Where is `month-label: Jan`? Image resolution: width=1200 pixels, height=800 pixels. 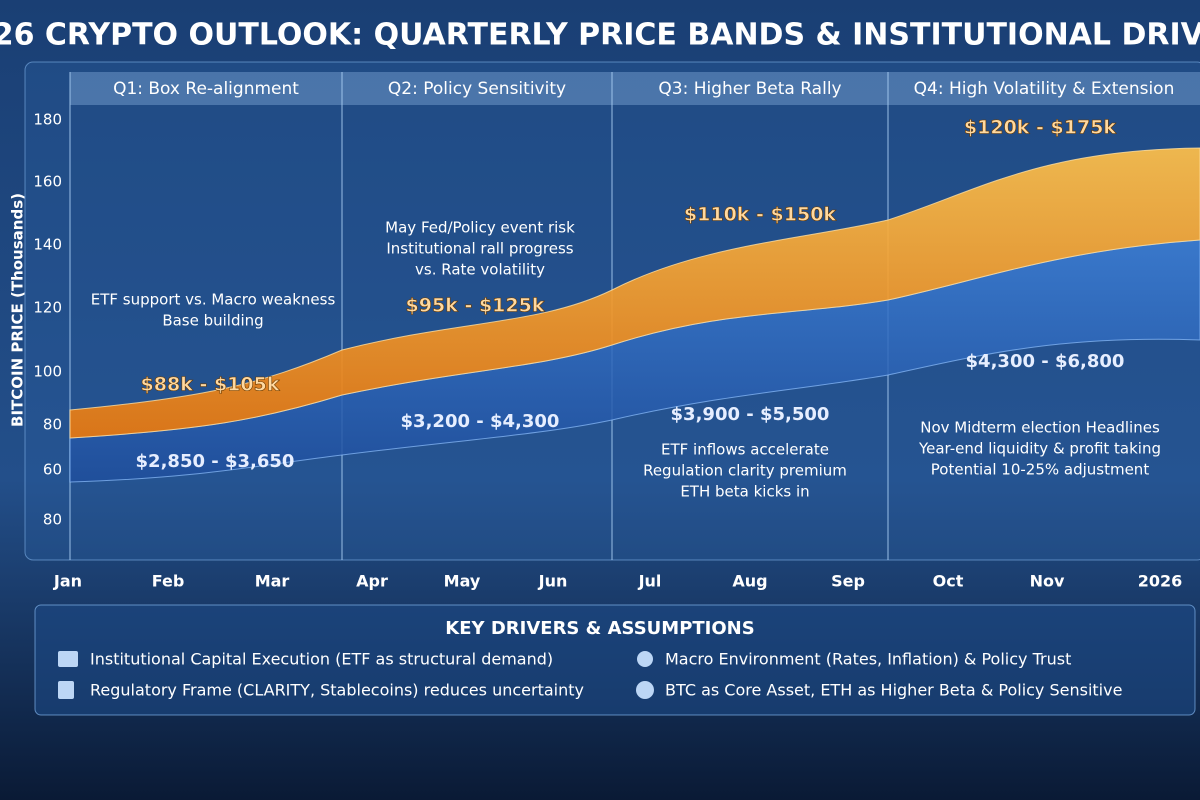 month-label: Jan is located at coordinates (67, 581).